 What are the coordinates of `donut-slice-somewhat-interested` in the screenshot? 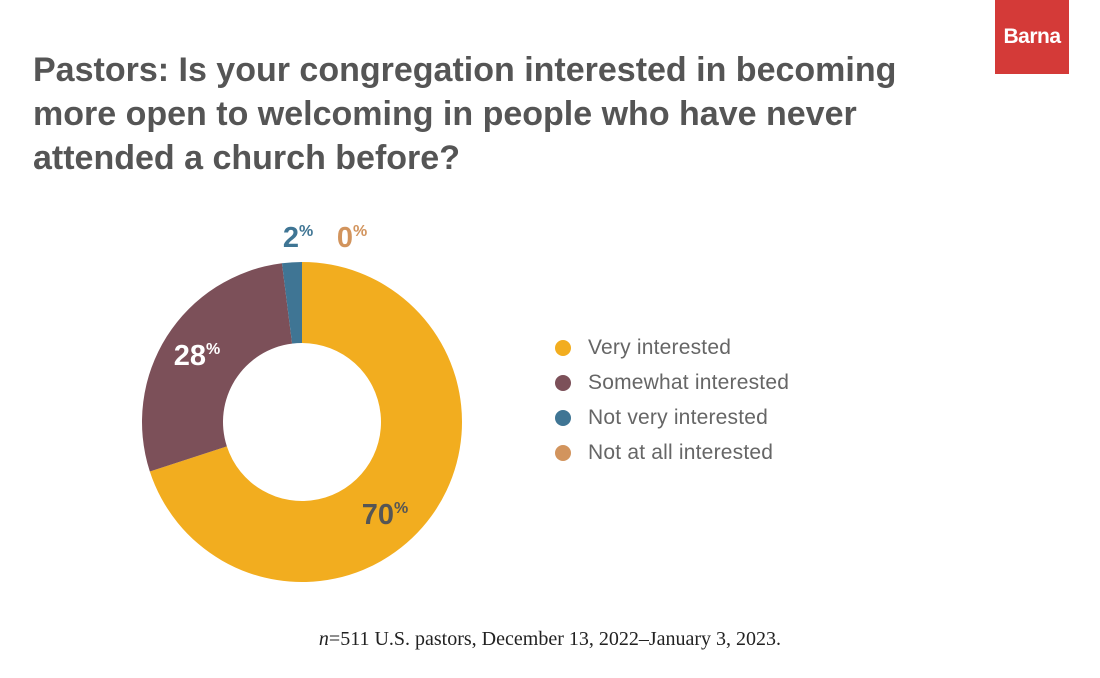 It's located at (217, 367).